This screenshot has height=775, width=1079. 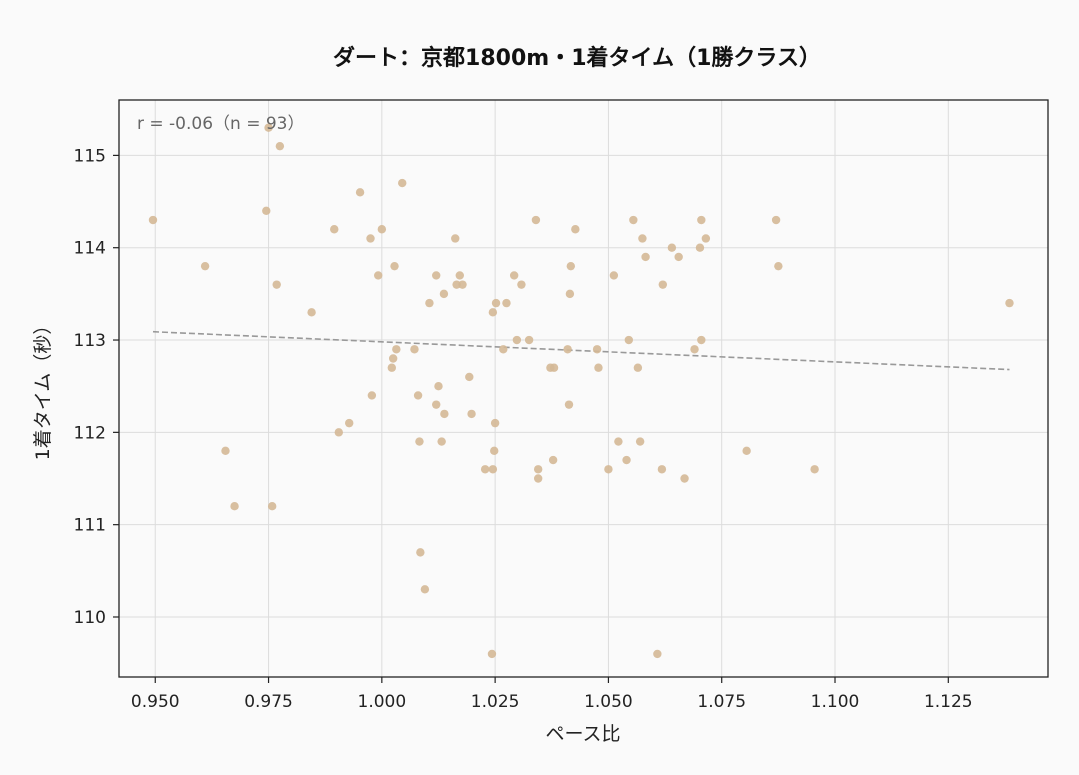 I want to click on y-tick-label: 112, so click(x=90, y=433).